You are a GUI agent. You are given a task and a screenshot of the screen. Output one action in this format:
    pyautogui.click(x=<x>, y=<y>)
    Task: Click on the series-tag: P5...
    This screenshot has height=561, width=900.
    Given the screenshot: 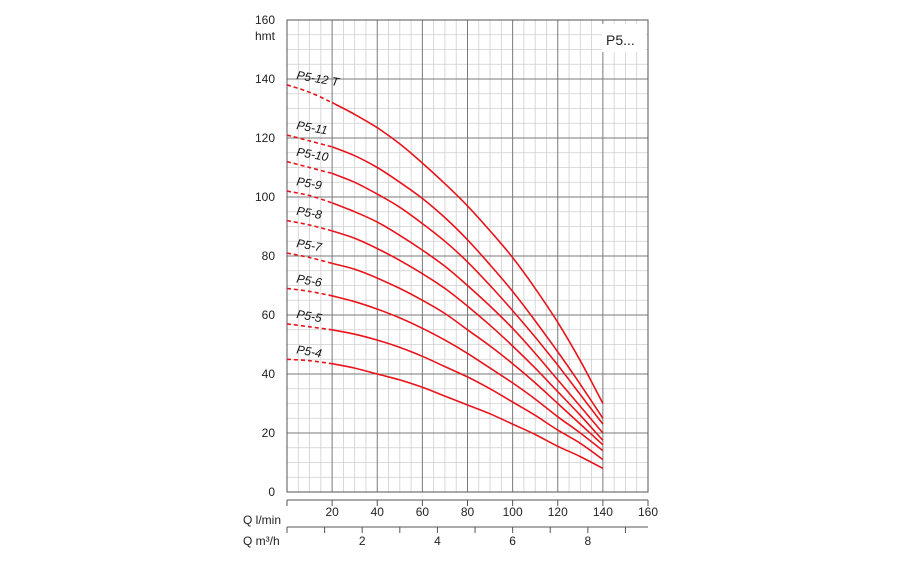 What is the action you would take?
    pyautogui.click(x=620, y=40)
    